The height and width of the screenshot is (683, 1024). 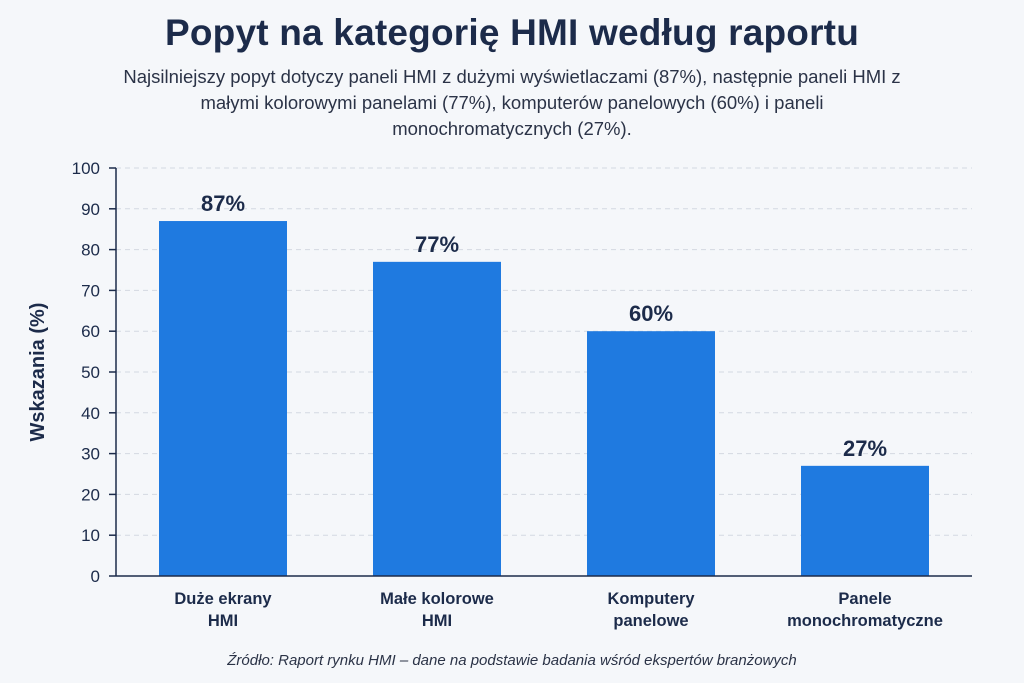 I want to click on bar-value-label: 27%, so click(x=865, y=448).